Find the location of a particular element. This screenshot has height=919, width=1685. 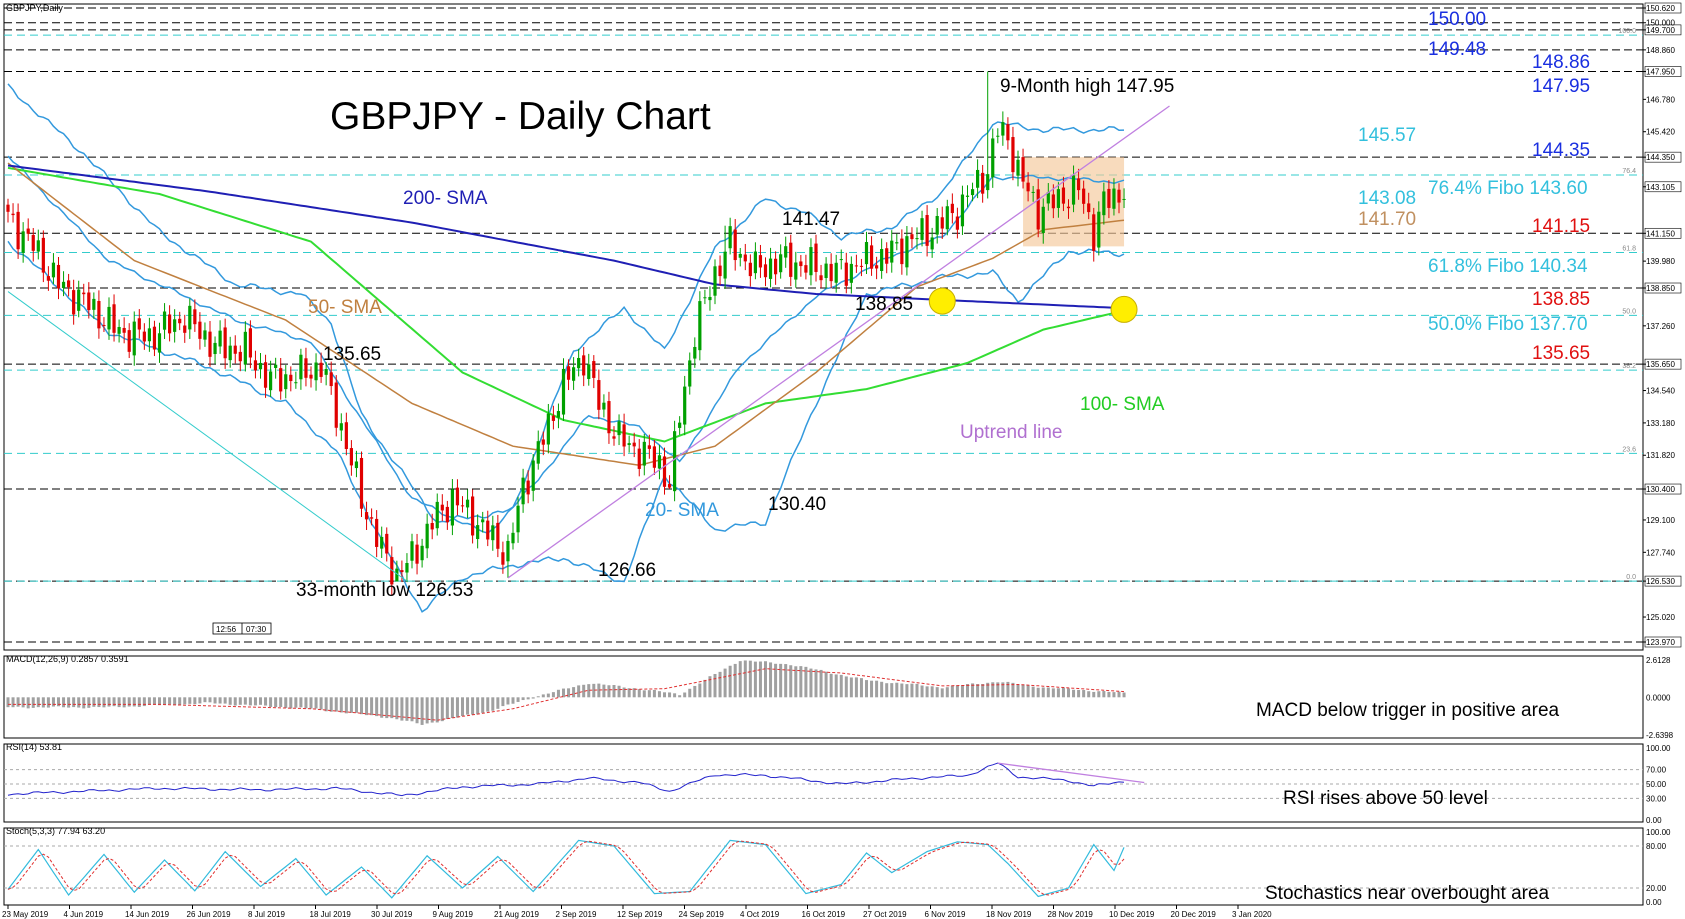

macd-tick-label: 2.6128 is located at coordinates (1658, 660).